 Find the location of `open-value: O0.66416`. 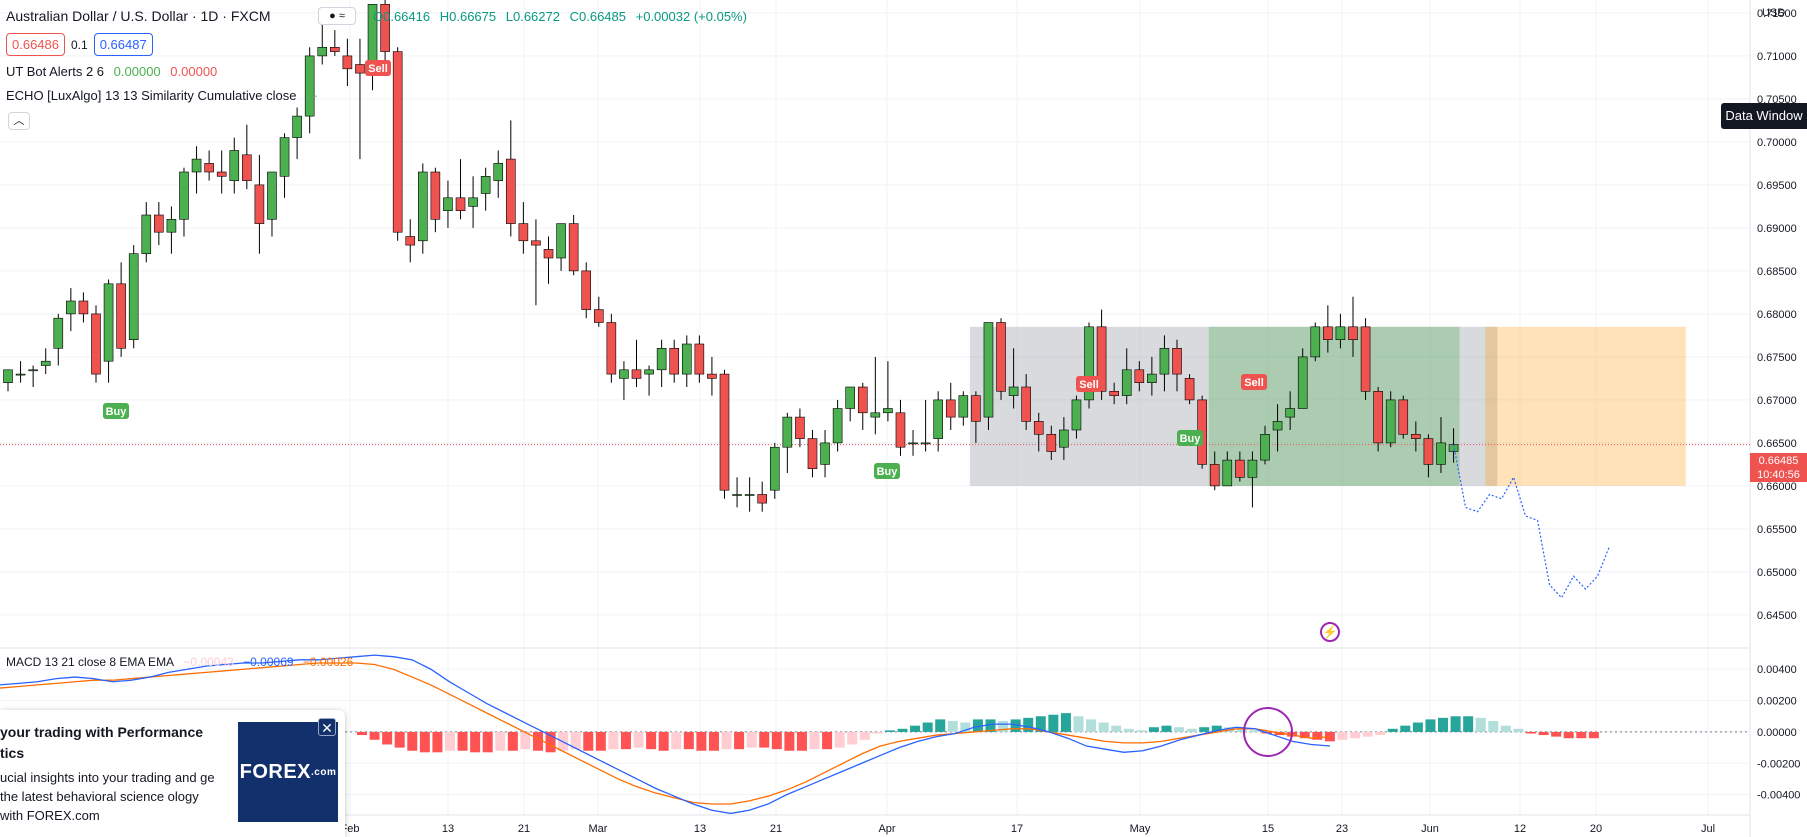

open-value: O0.66416 is located at coordinates (402, 16).